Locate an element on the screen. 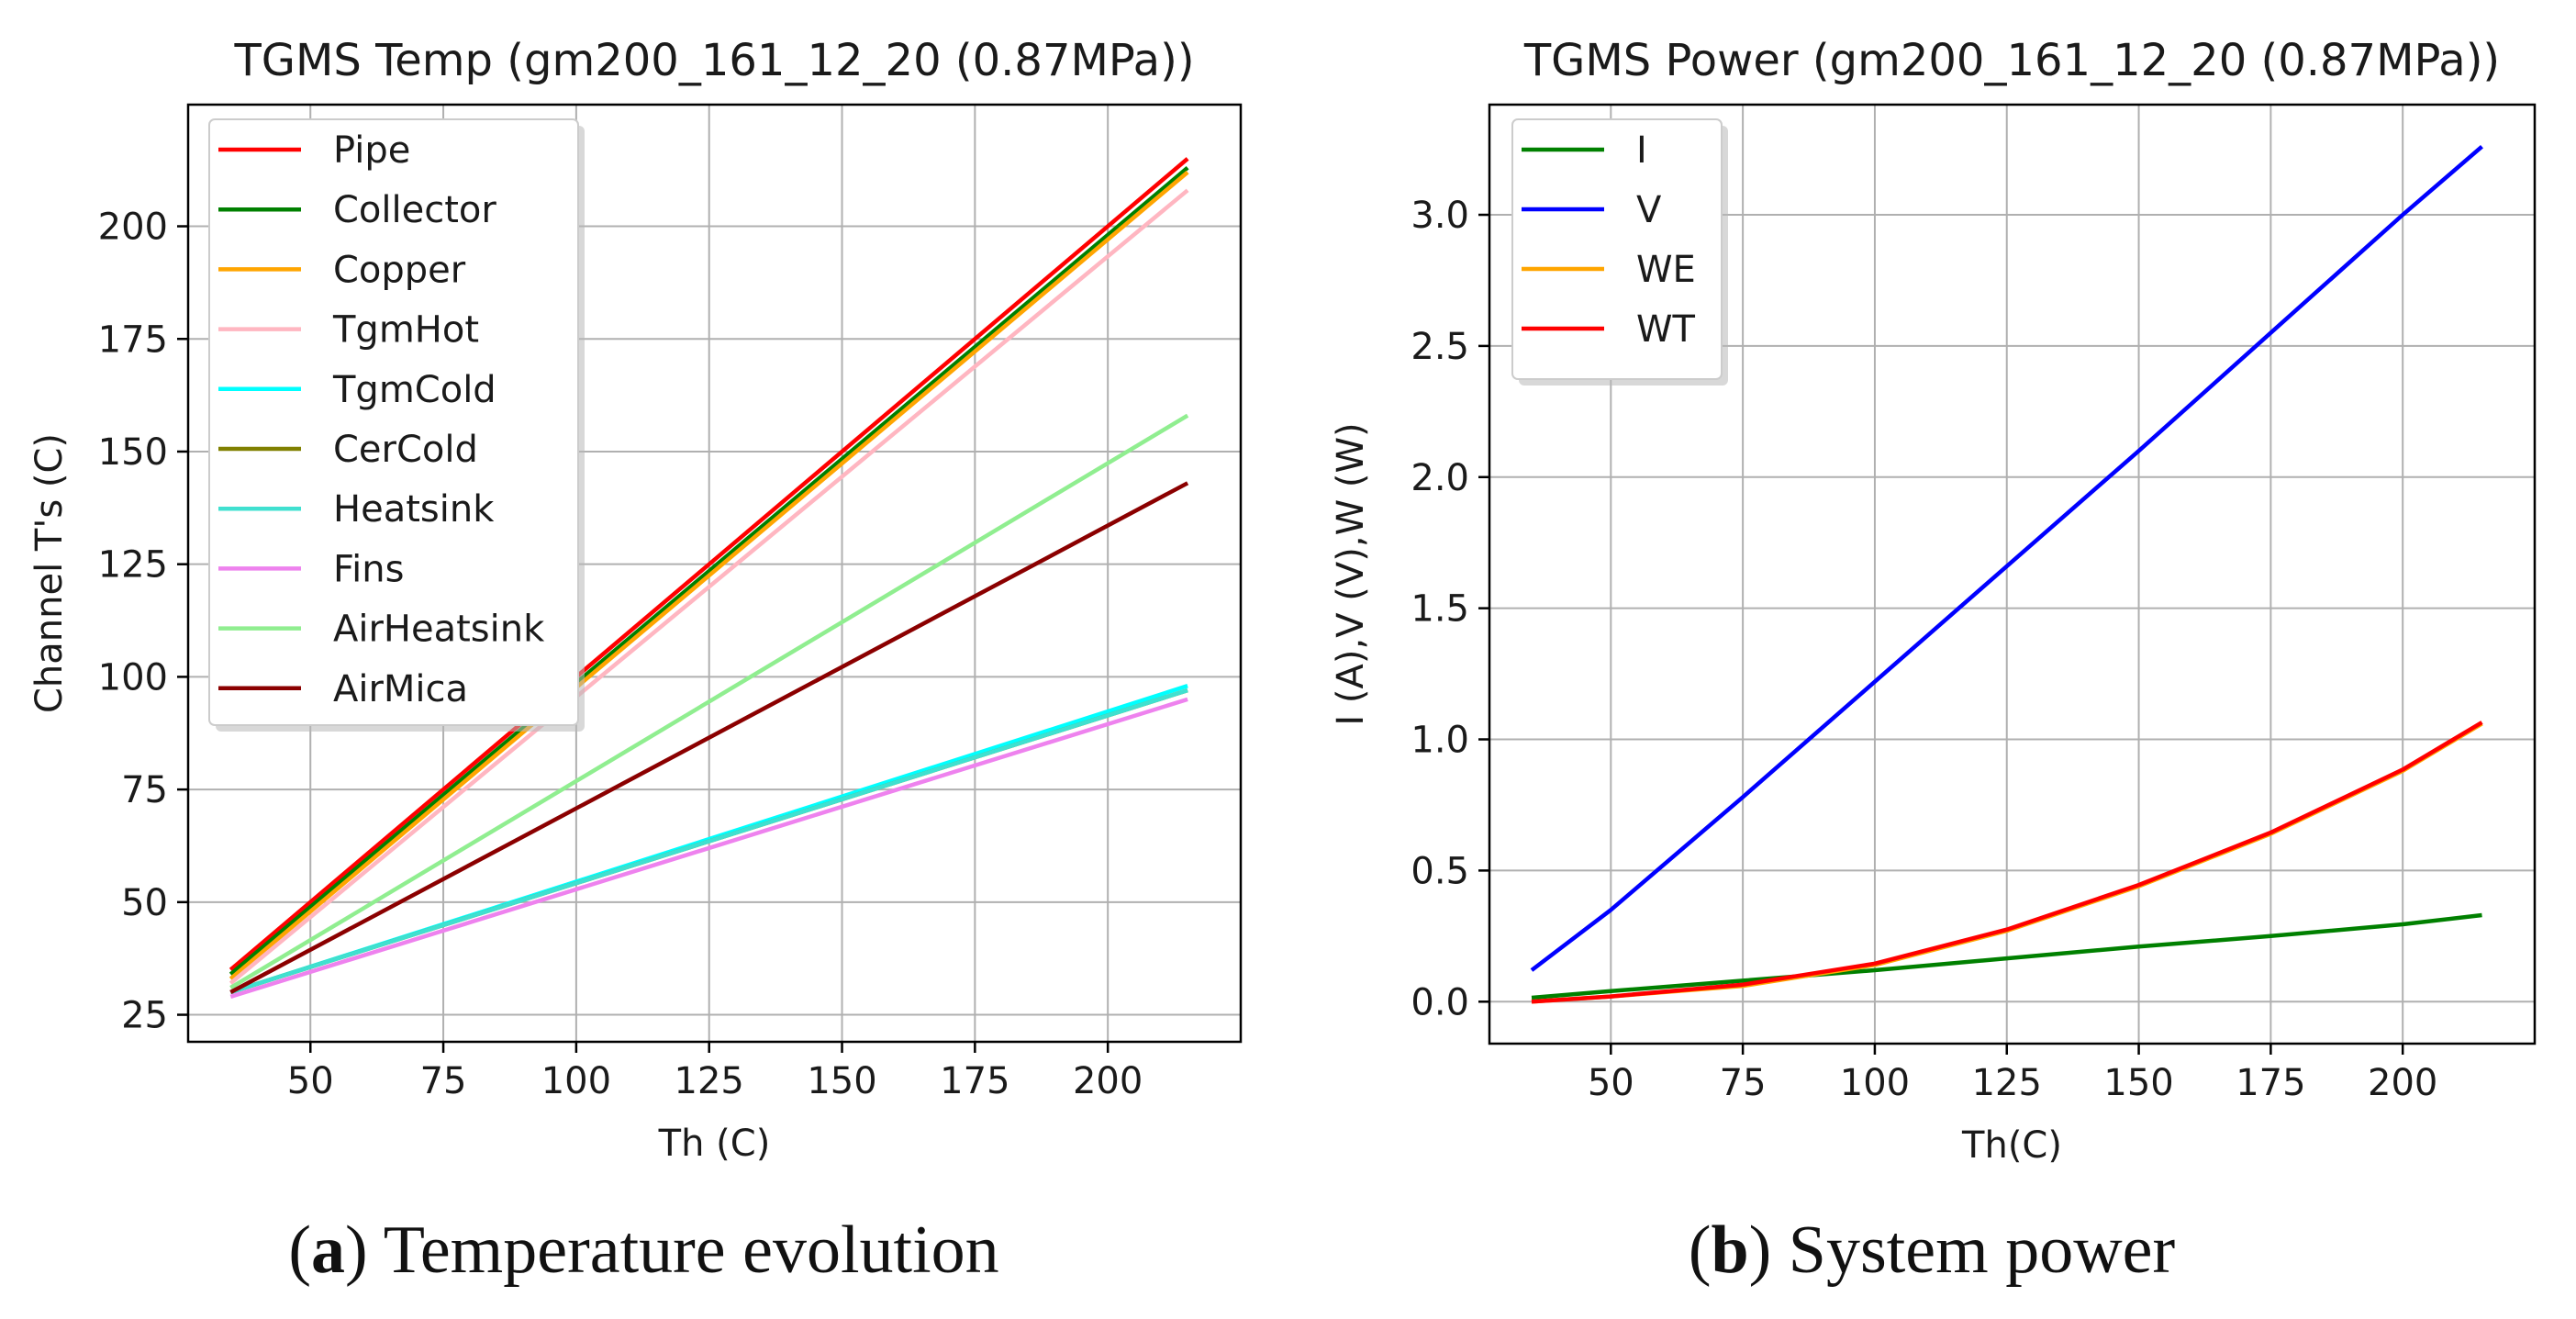 The width and height of the screenshot is (2576, 1319). y-tick-label: 1.5 is located at coordinates (1440, 609).